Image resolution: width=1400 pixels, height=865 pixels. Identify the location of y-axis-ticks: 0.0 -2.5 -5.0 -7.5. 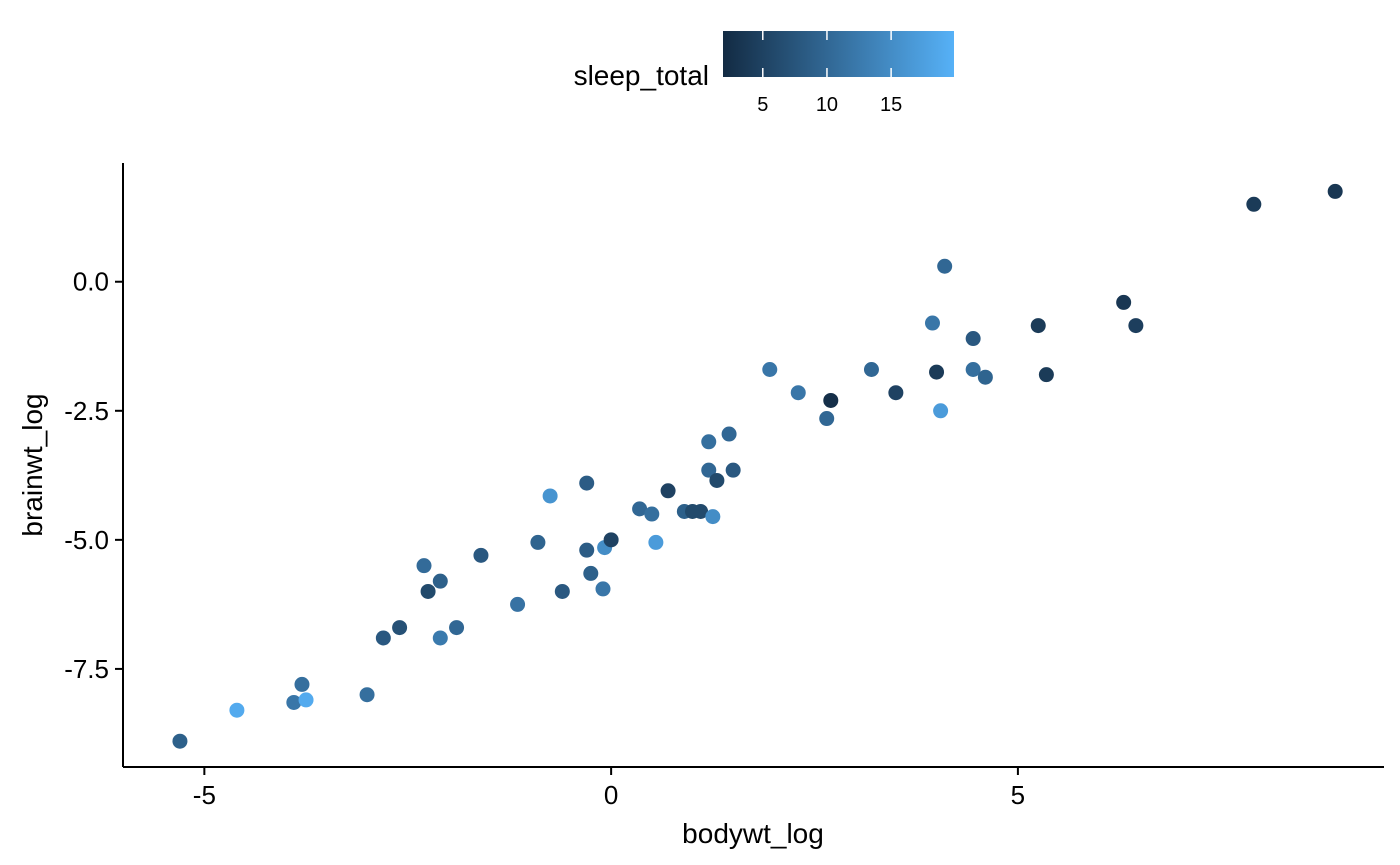
(93, 475).